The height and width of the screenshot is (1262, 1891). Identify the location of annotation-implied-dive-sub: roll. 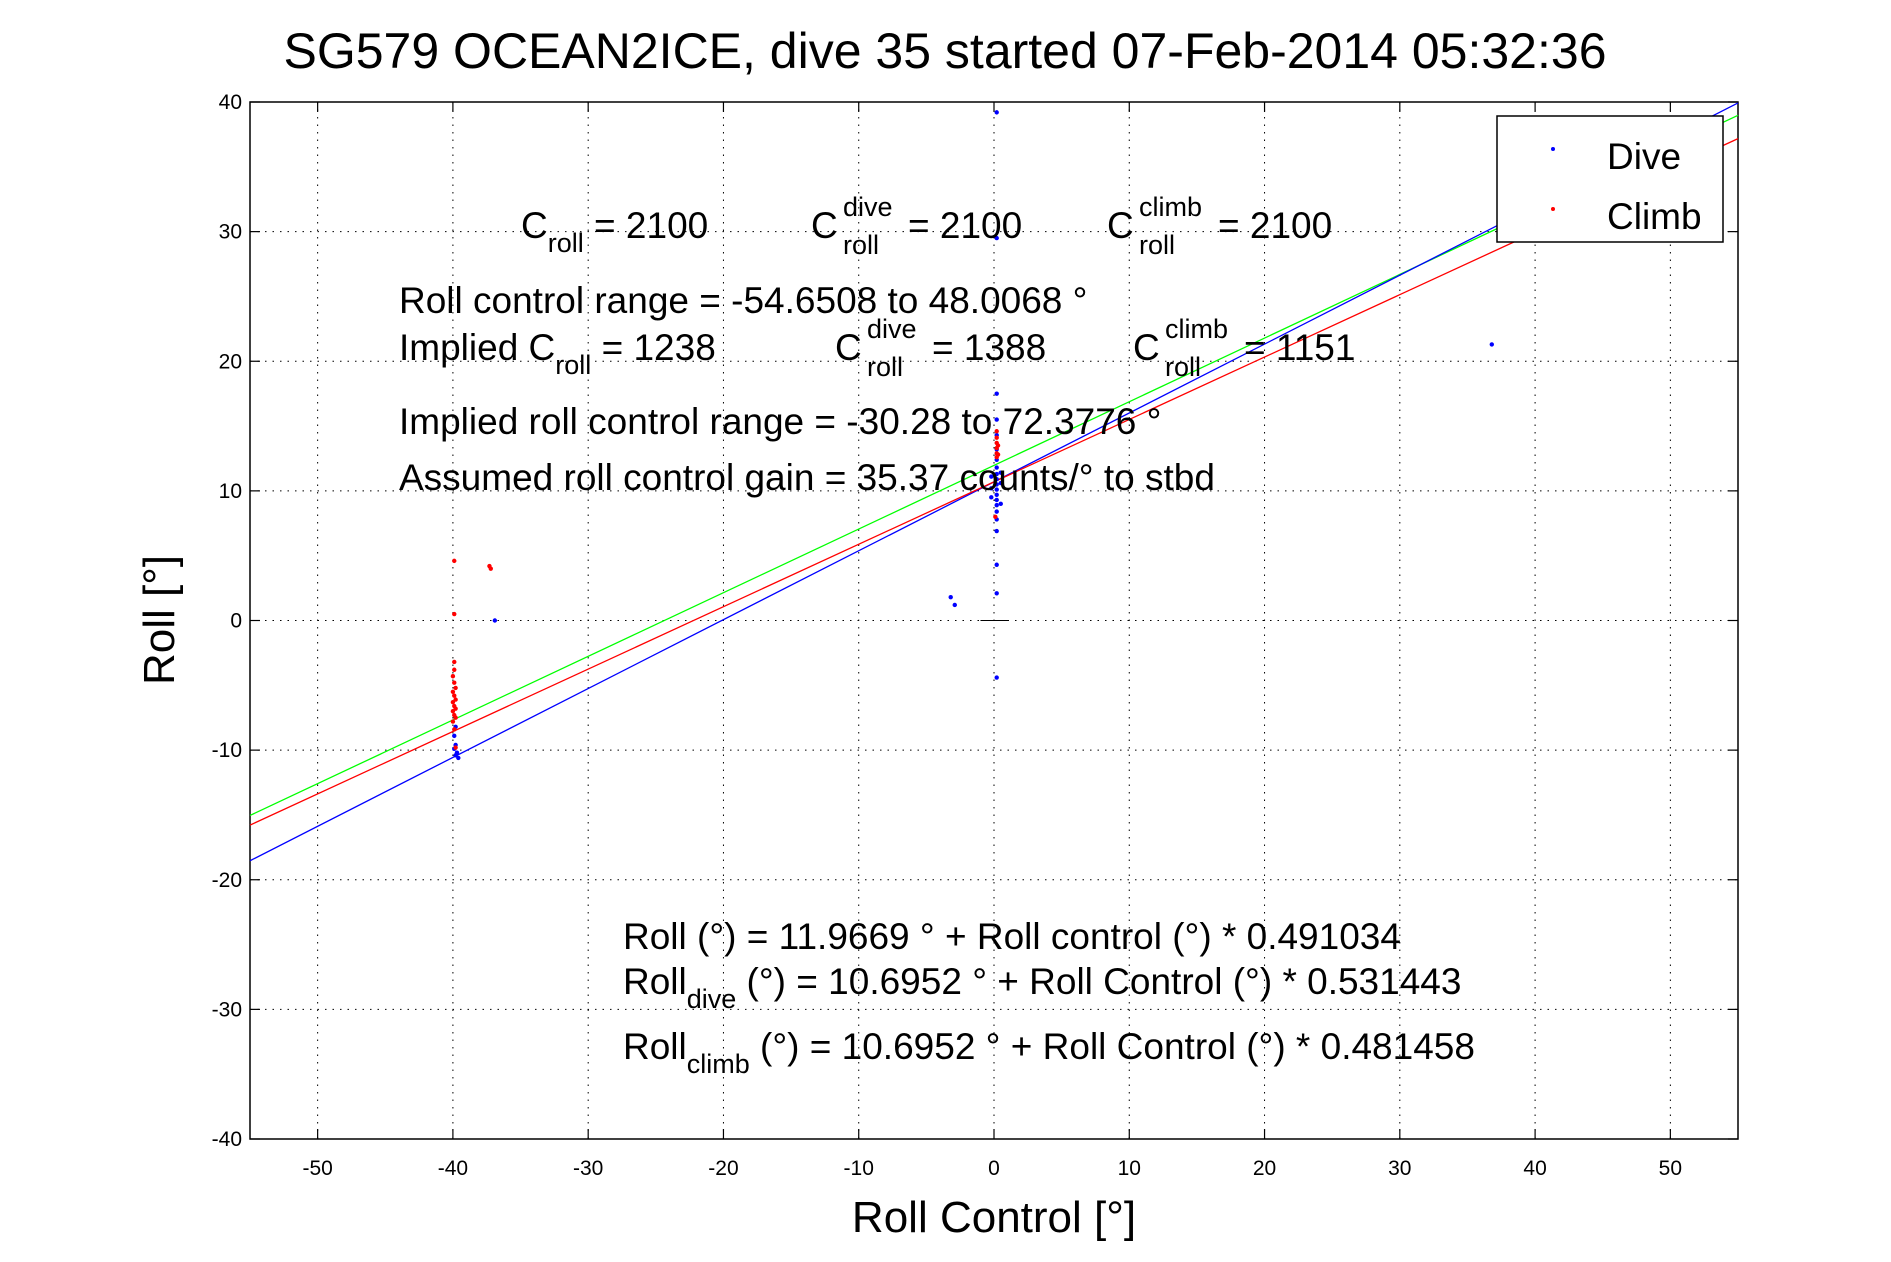
(885, 367).